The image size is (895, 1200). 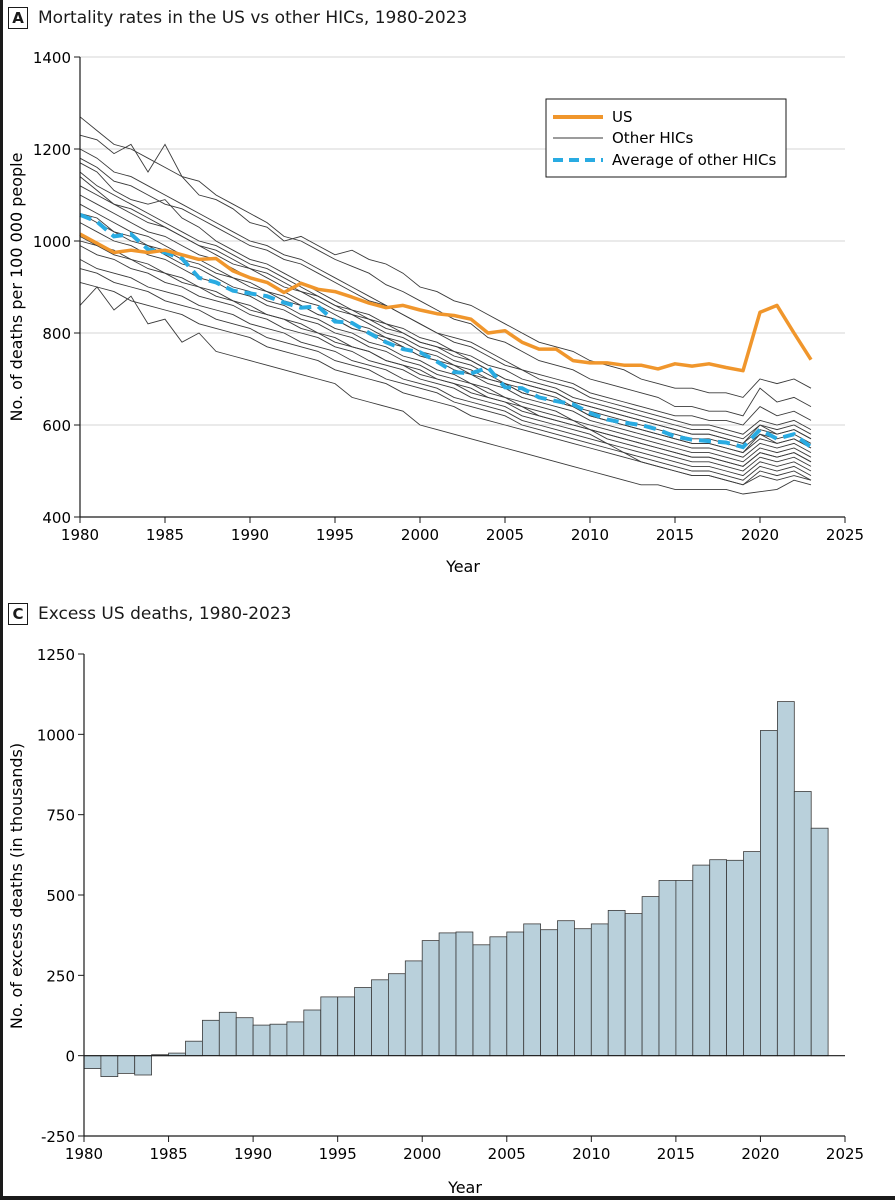 I want to click on legend: US Other HICs Average of other HICs, so click(x=666, y=138).